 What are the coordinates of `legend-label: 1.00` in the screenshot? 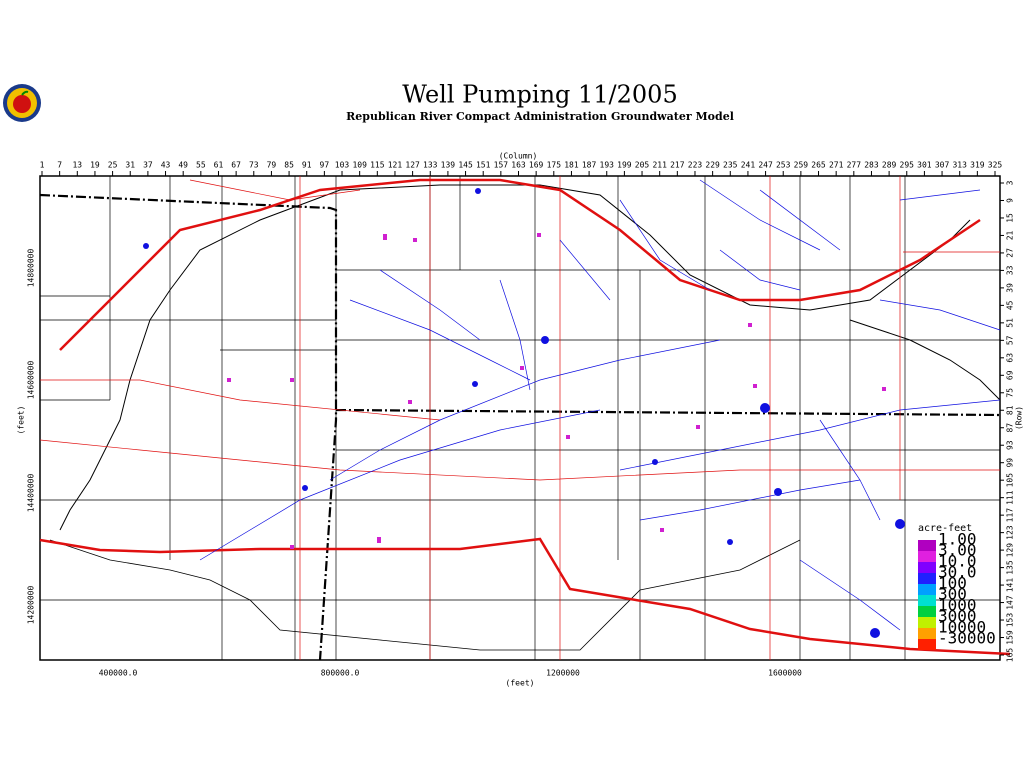 It's located at (957, 539).